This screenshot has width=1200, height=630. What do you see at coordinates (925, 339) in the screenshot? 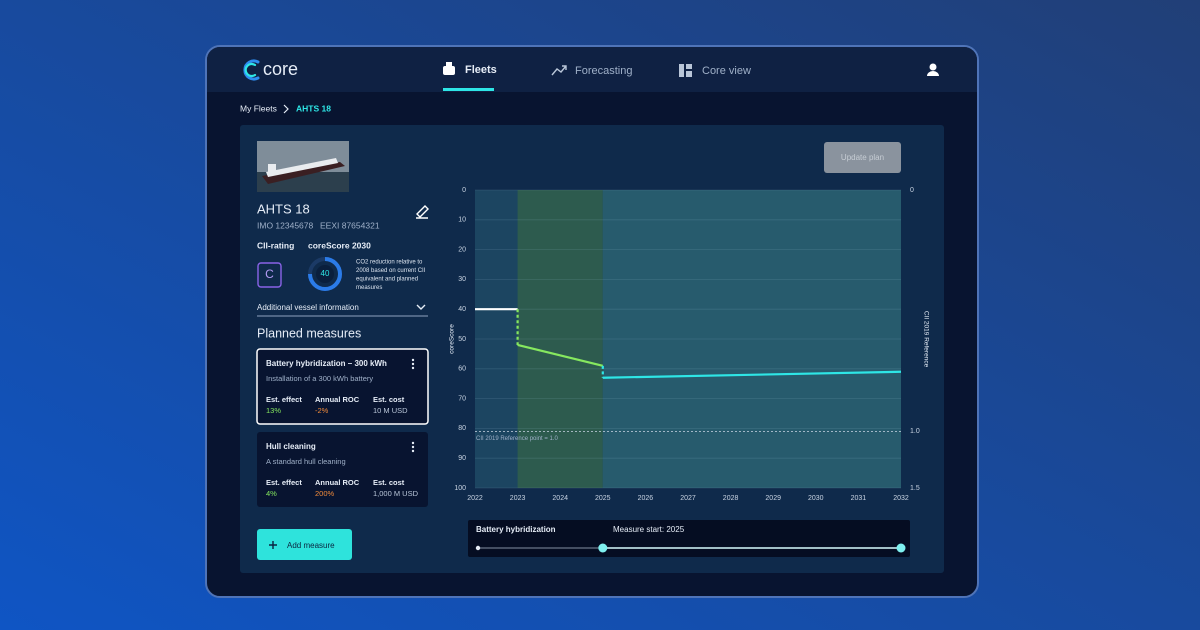
I see `y2-axis-title: CII 2019 Reference` at bounding box center [925, 339].